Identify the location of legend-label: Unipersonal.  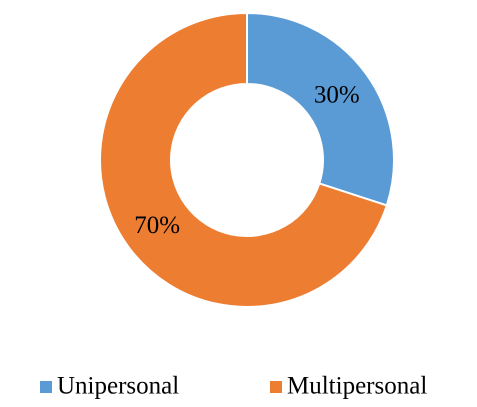
(118, 386).